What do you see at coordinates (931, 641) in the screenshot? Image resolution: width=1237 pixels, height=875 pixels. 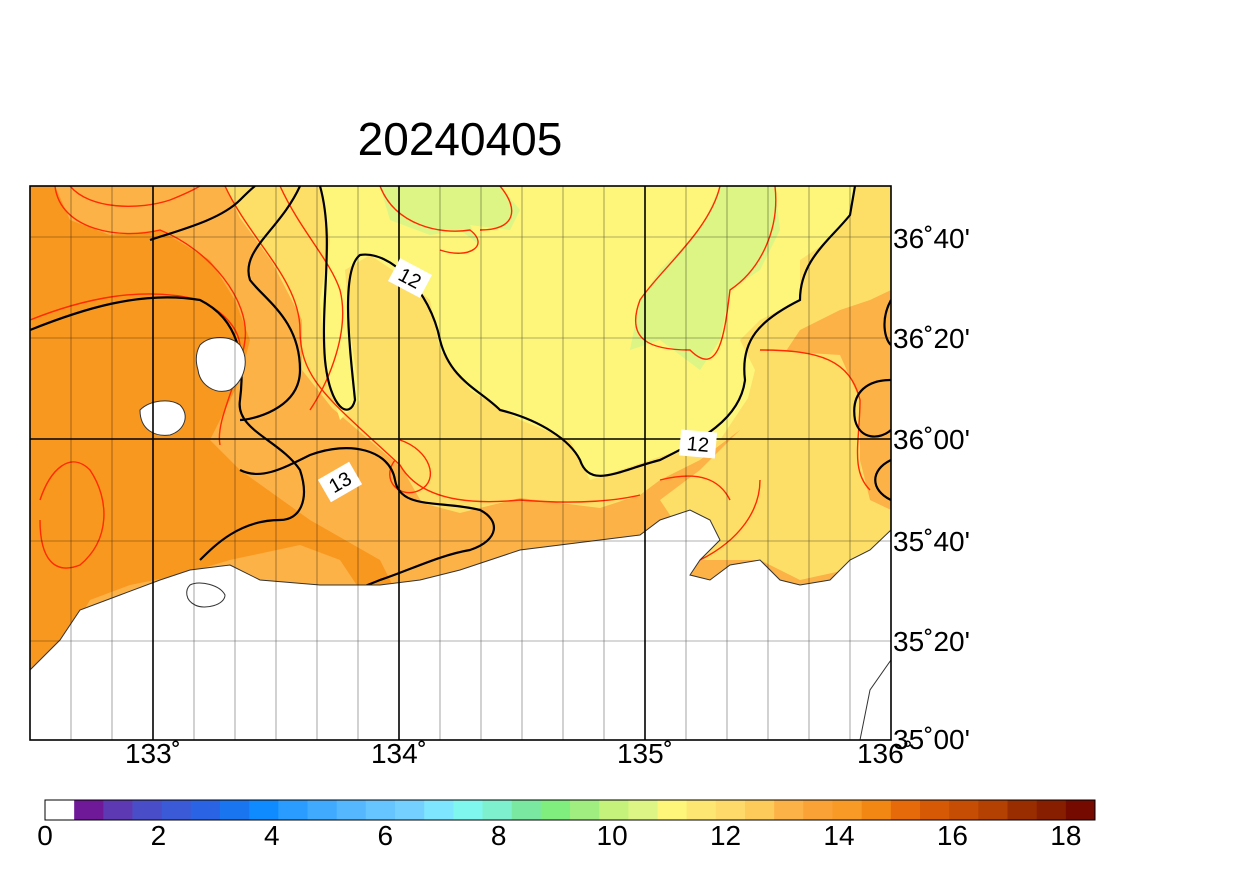 I see `lat-label-35-20: 35˚20'` at bounding box center [931, 641].